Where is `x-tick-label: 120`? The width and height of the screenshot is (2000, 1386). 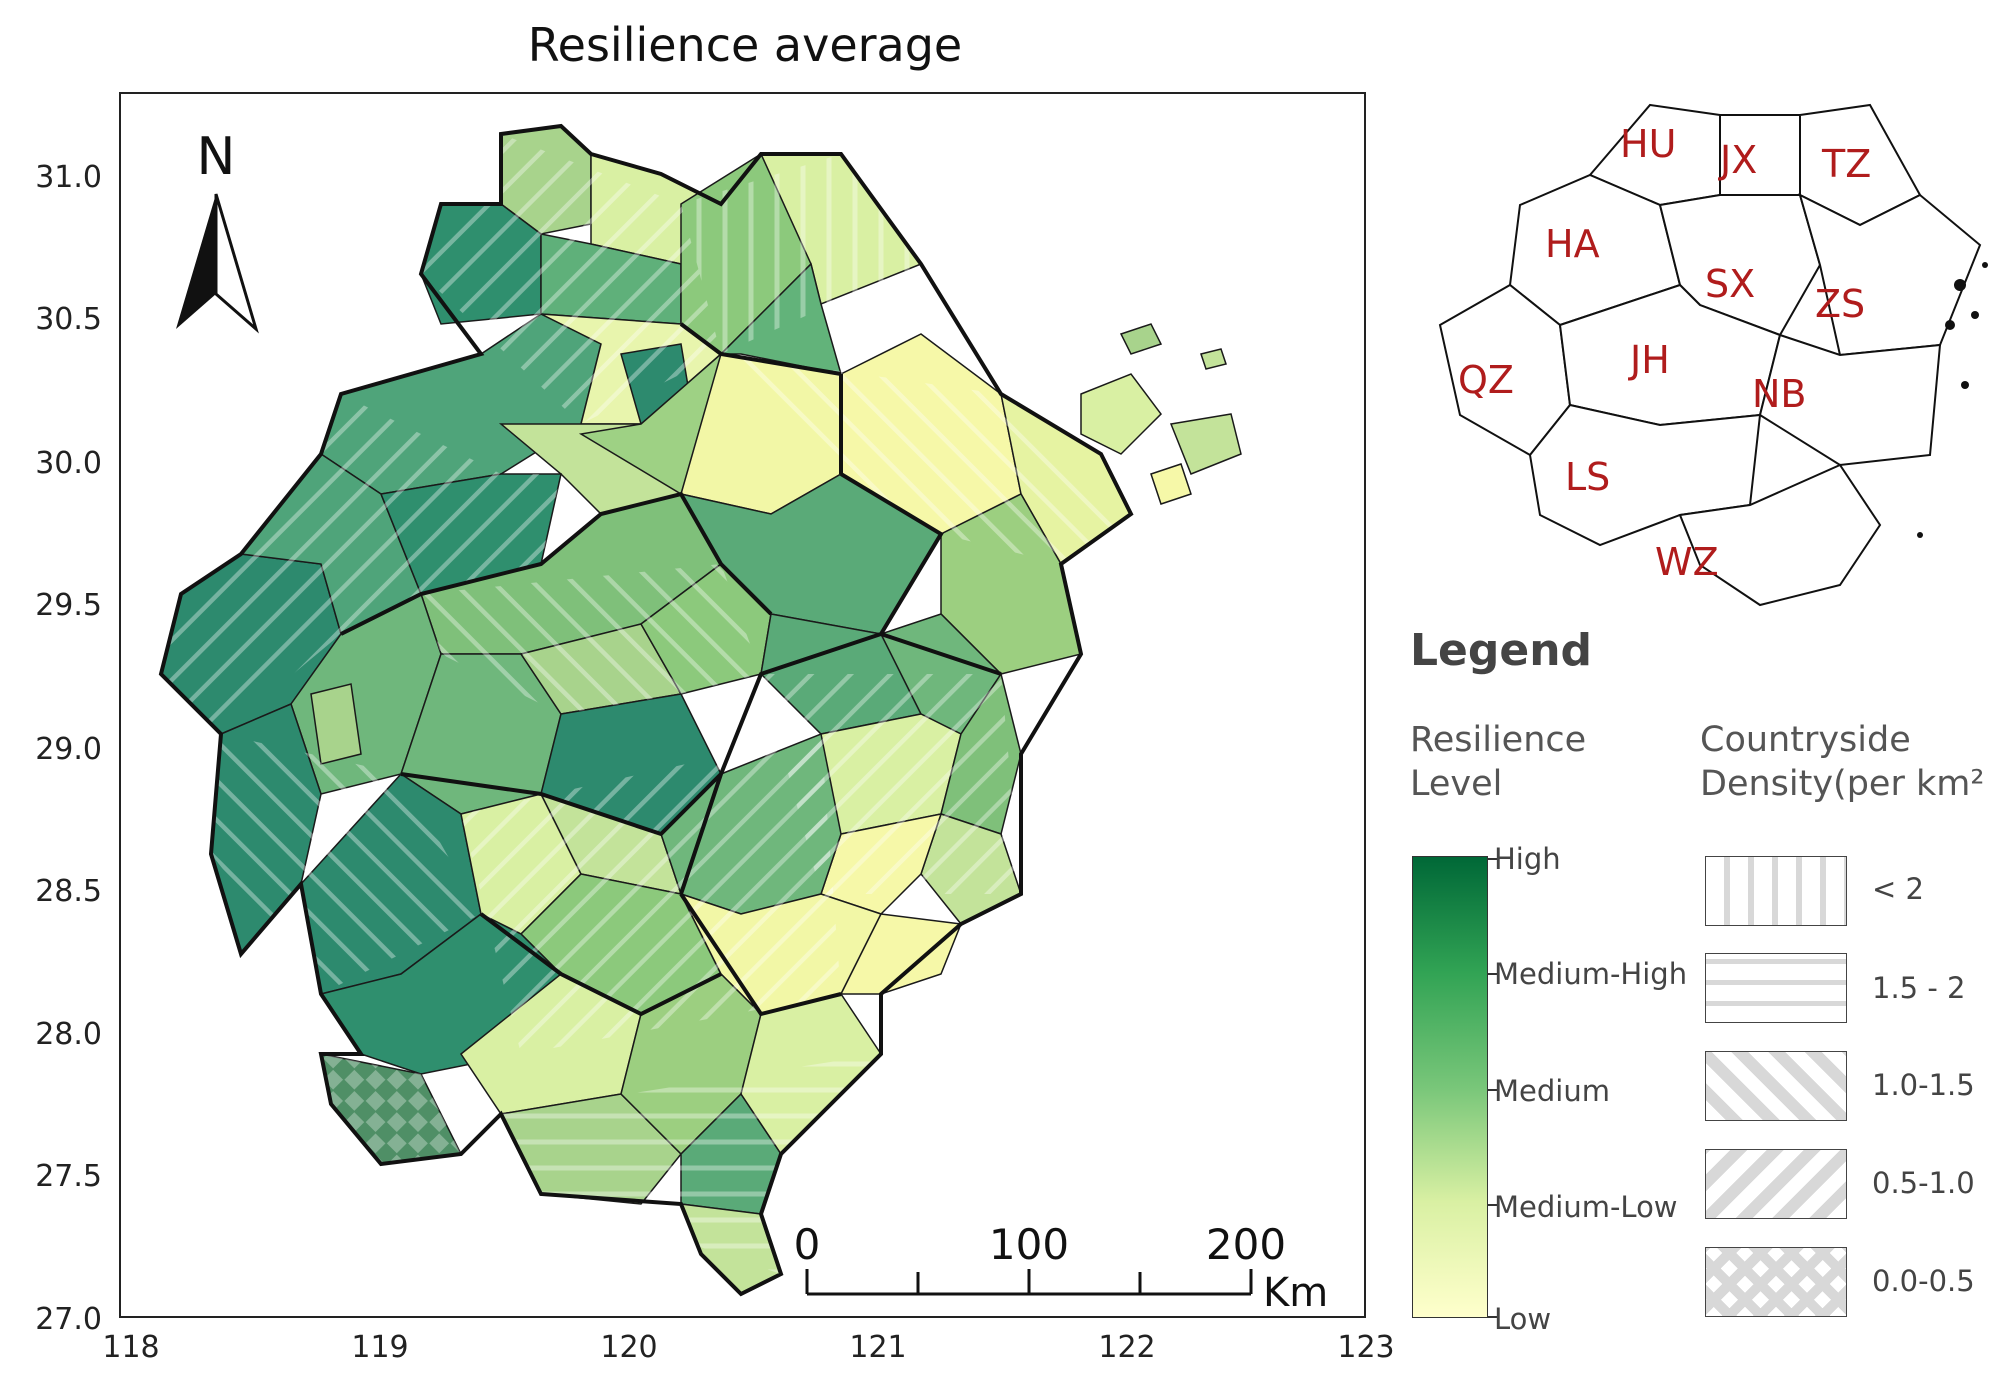
x-tick-label: 120 is located at coordinates (629, 1347).